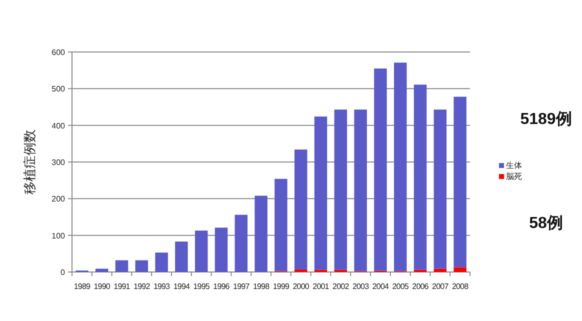 The image size is (582, 321). What do you see at coordinates (59, 162) in the screenshot?
I see `y-tick-label: 300` at bounding box center [59, 162].